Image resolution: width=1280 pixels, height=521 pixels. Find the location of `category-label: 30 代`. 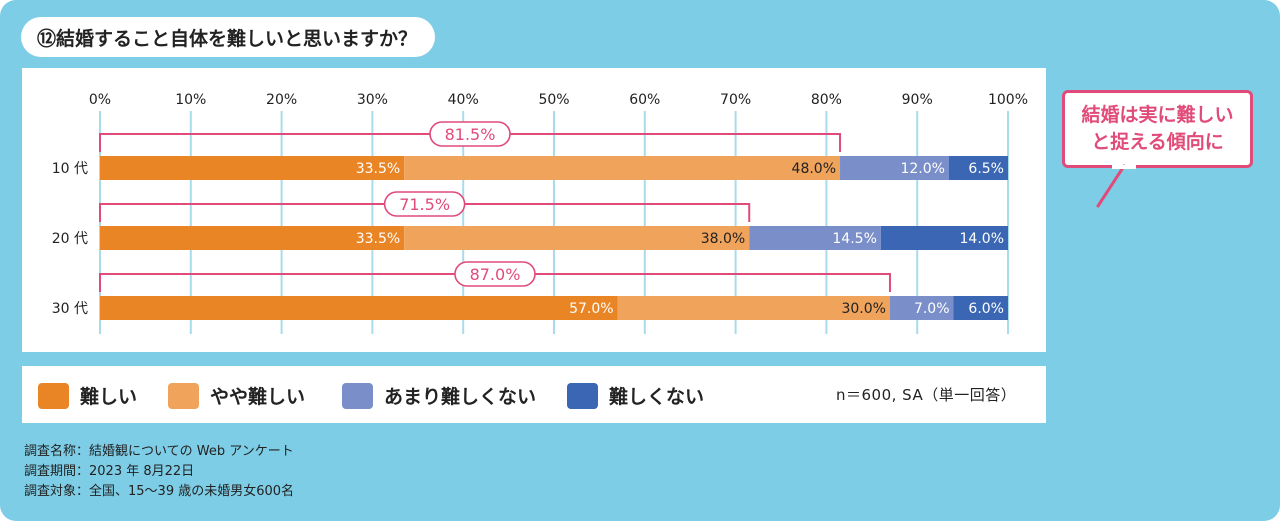

category-label: 30 代 is located at coordinates (70, 309).